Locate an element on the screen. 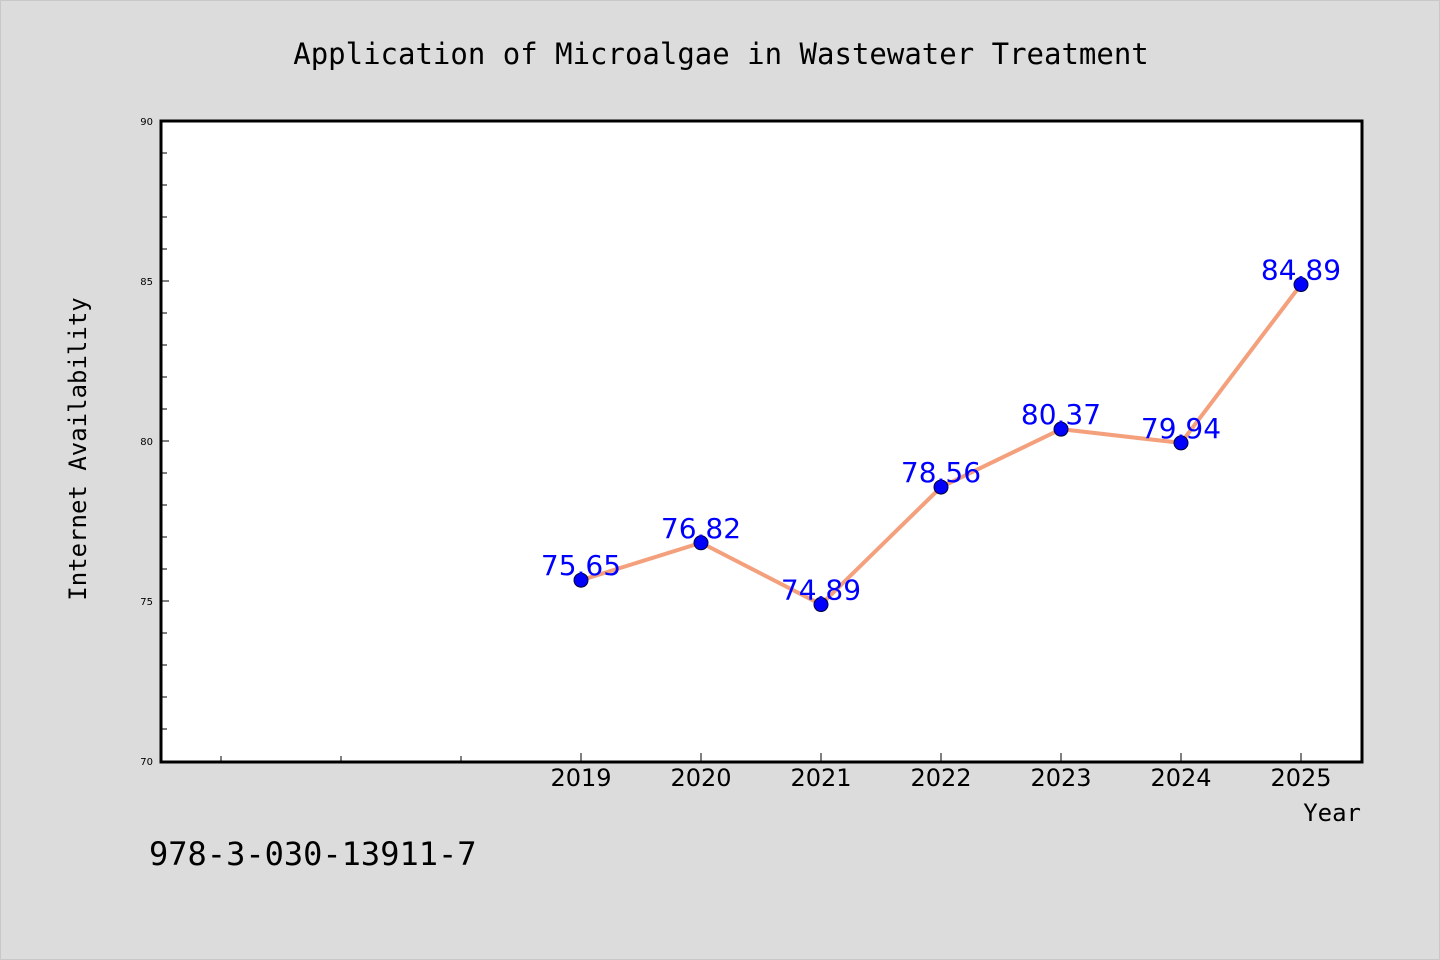 The image size is (1440, 960). y-tick-label: 85 is located at coordinates (146, 282).